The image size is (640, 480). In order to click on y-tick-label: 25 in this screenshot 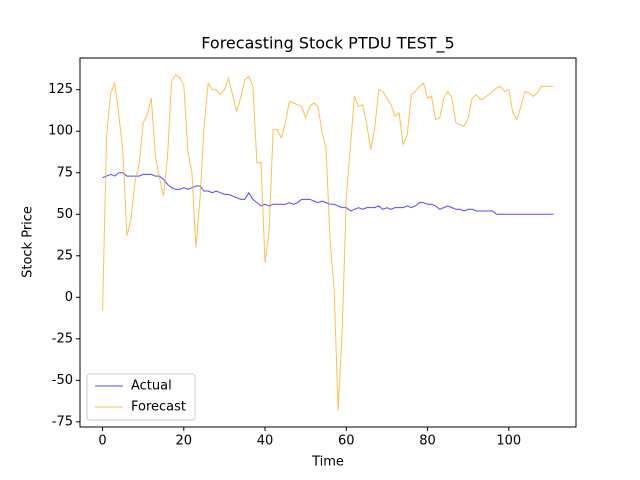, I will do `click(64, 255)`.